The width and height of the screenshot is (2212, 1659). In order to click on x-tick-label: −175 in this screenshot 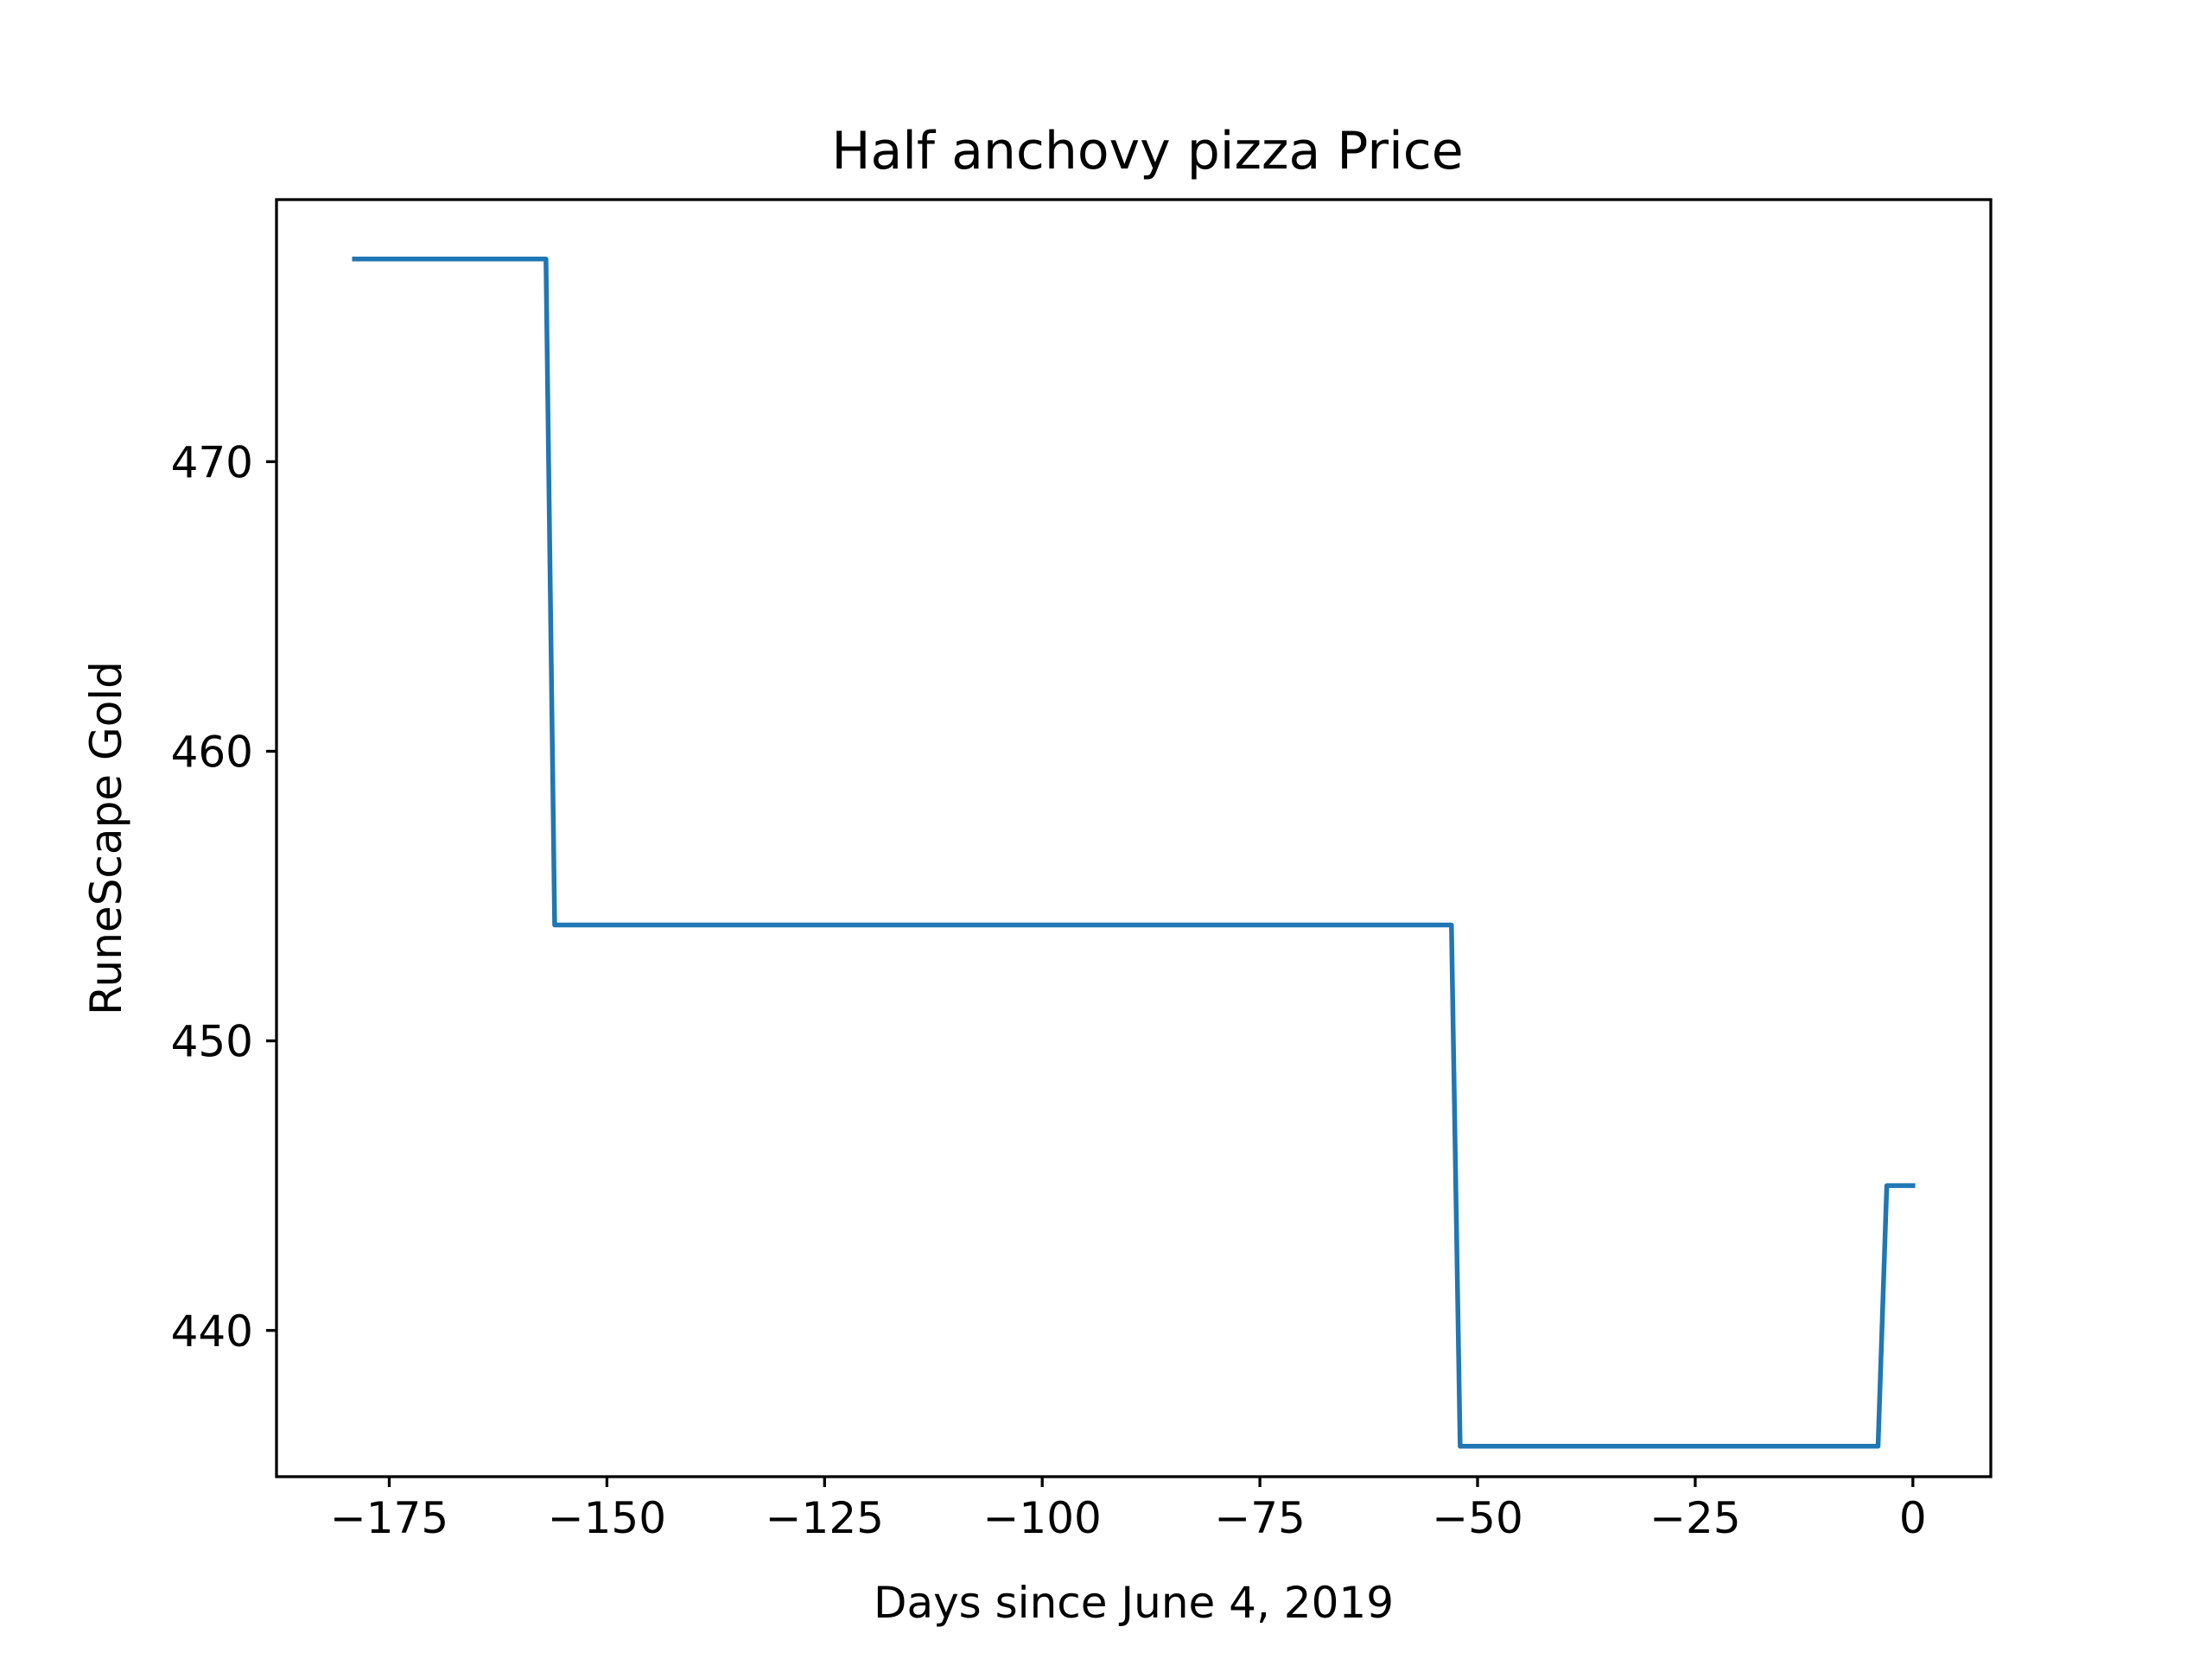, I will do `click(389, 1518)`.